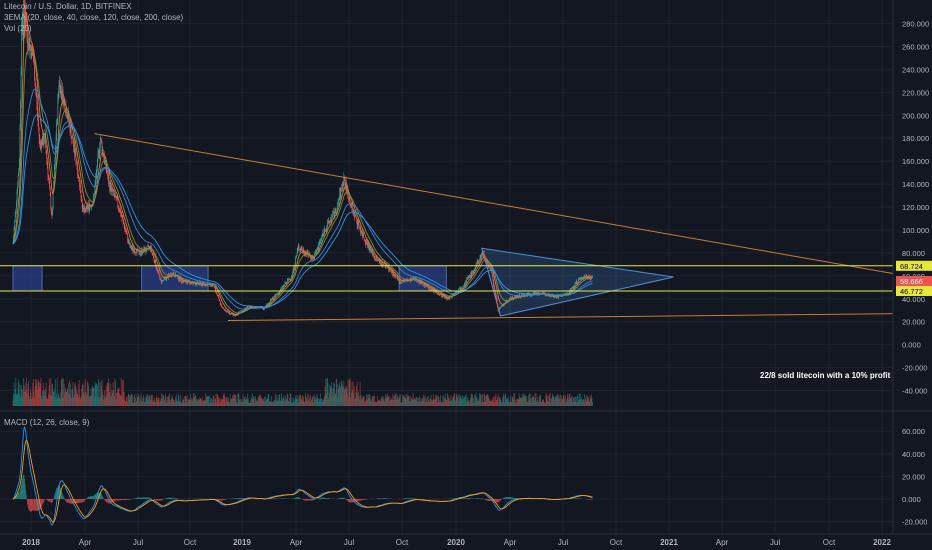  What do you see at coordinates (18, 28) in the screenshot?
I see `volume-indicator-label: Vol (20)` at bounding box center [18, 28].